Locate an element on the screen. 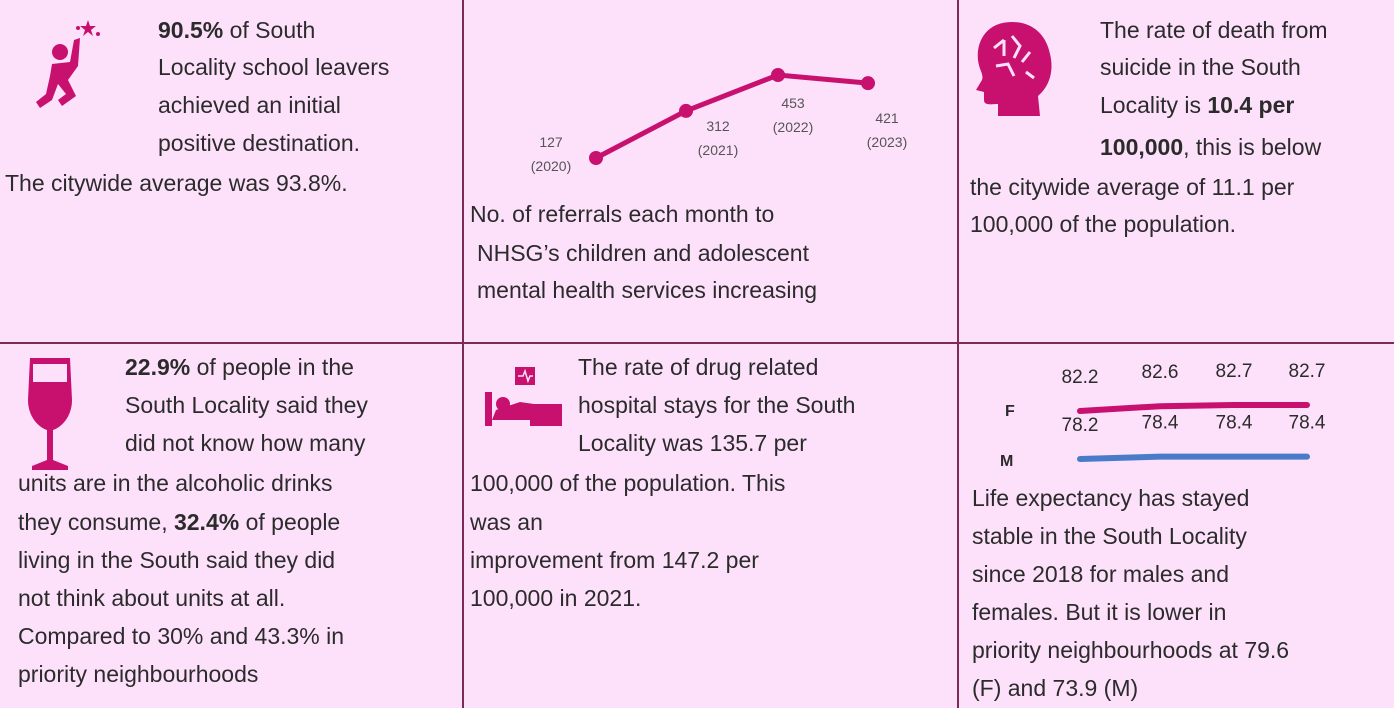 Image resolution: width=1394 pixels, height=708 pixels. text: improvement from 147.2 per is located at coordinates (614, 560).